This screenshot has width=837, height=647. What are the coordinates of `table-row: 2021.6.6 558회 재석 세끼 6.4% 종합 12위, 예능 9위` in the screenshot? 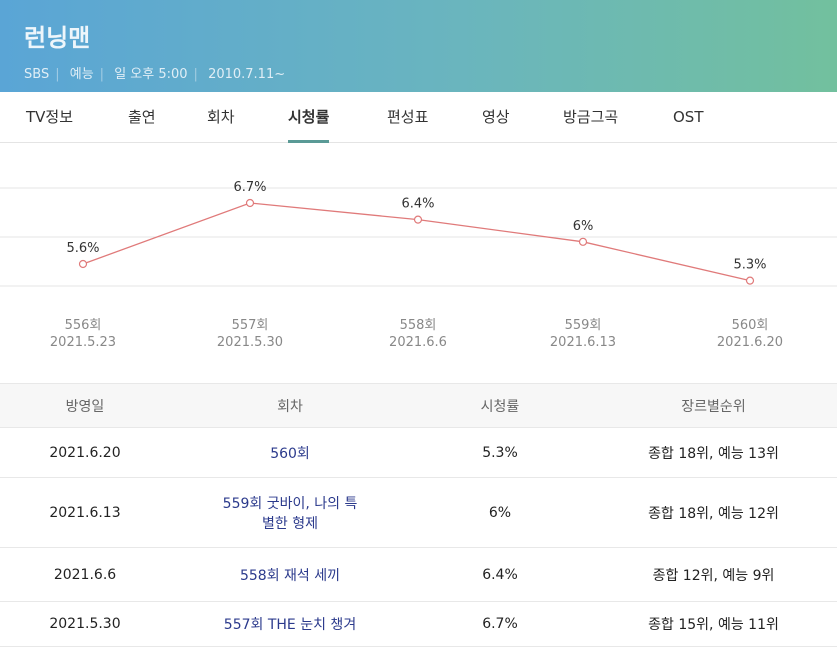 It's located at (418, 574).